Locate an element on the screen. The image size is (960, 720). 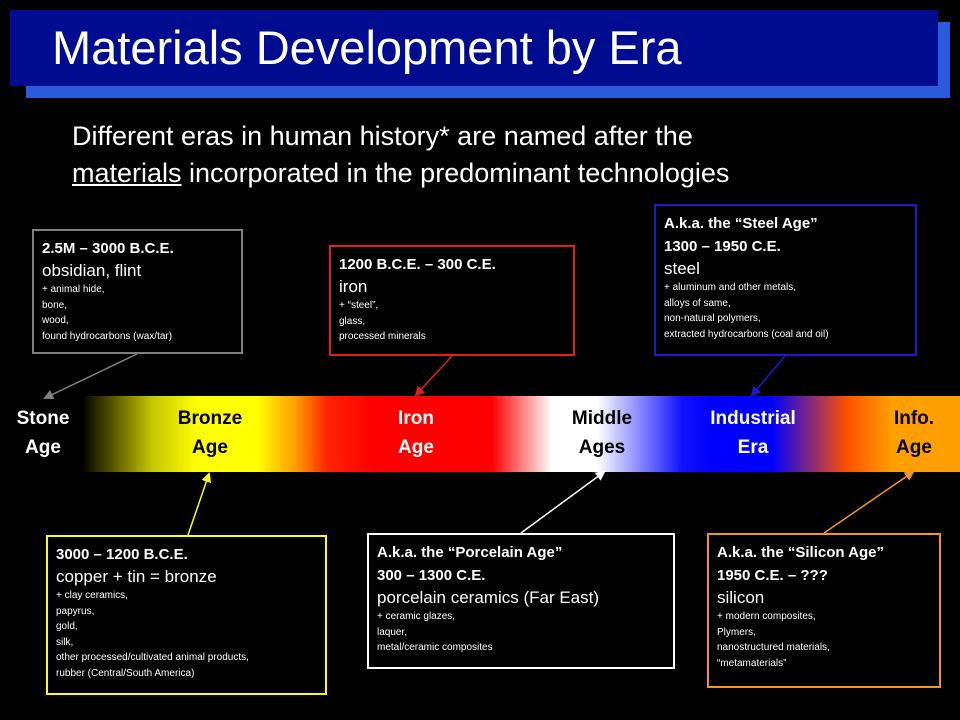
callout-detail: + “steel”, is located at coordinates (359, 305).